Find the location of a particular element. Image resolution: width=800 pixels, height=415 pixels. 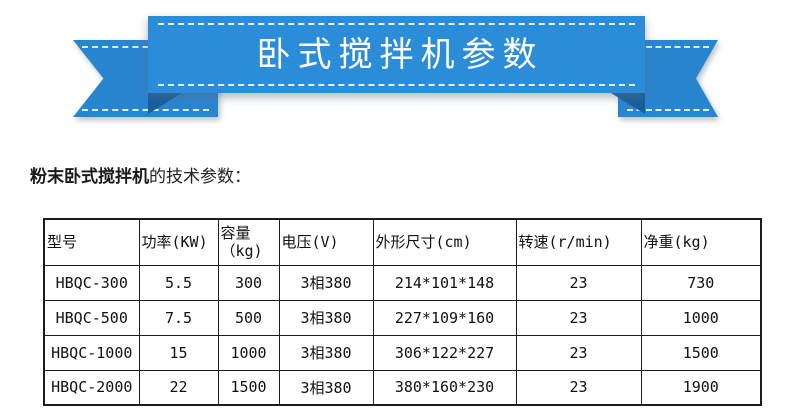

column-header-dimensions: 外形尺寸(cm) is located at coordinates (444, 242).